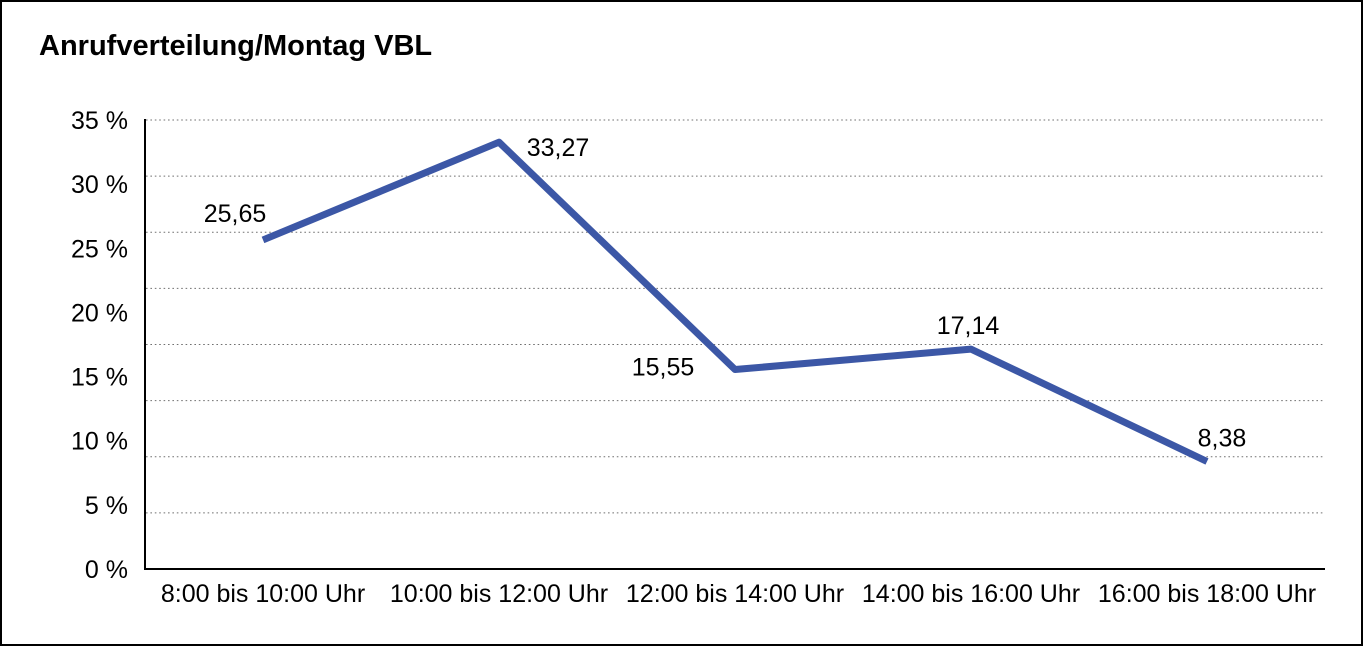 This screenshot has width=1363, height=646. What do you see at coordinates (99, 249) in the screenshot?
I see `y-tick-label: 25 %` at bounding box center [99, 249].